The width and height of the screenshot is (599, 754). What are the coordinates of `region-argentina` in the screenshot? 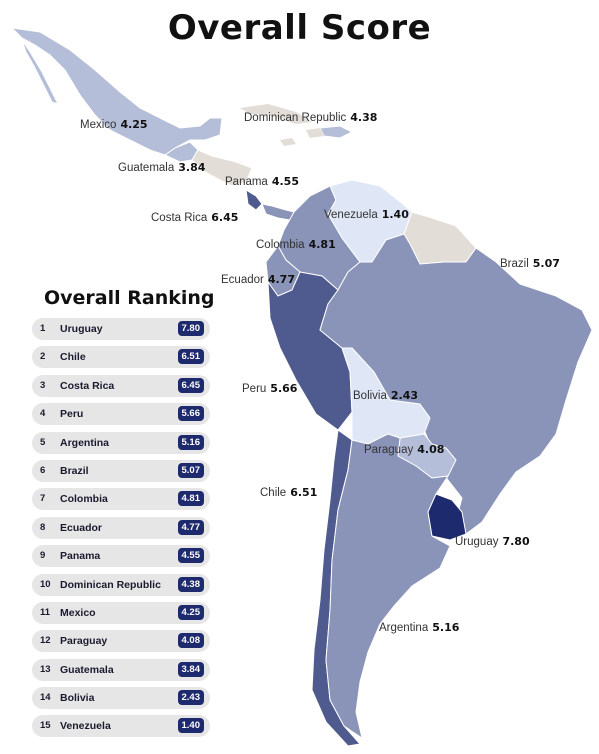 It's located at (388, 586).